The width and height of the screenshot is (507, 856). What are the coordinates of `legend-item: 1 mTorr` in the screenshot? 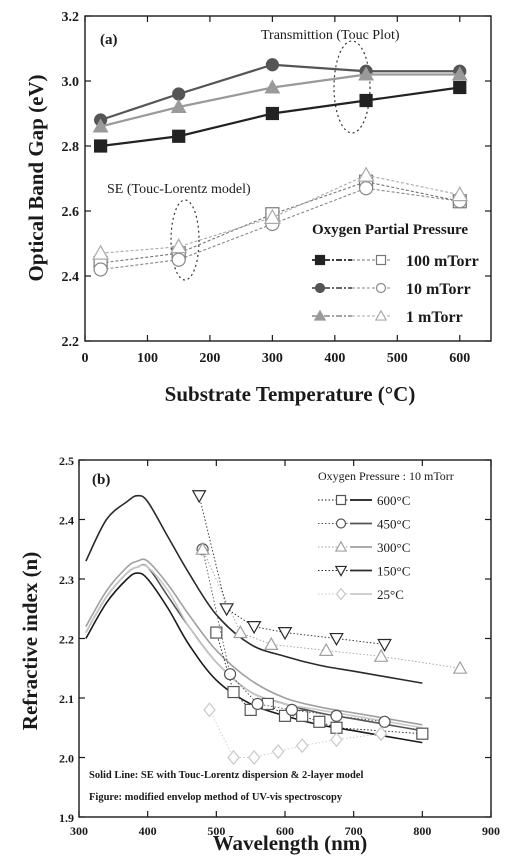 It's located at (387, 317).